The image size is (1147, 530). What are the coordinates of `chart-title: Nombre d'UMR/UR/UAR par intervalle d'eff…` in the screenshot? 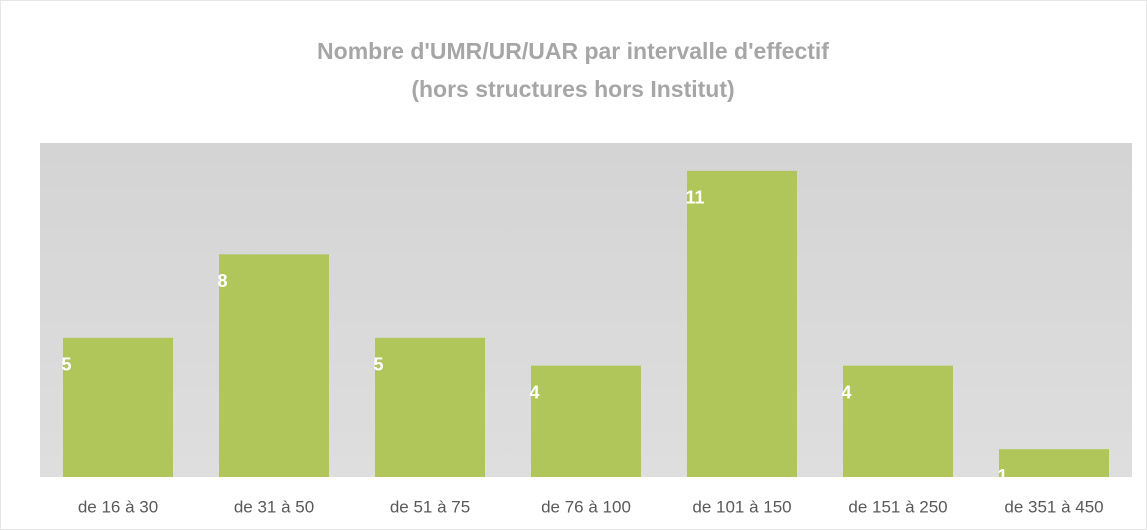 It's located at (573, 51).